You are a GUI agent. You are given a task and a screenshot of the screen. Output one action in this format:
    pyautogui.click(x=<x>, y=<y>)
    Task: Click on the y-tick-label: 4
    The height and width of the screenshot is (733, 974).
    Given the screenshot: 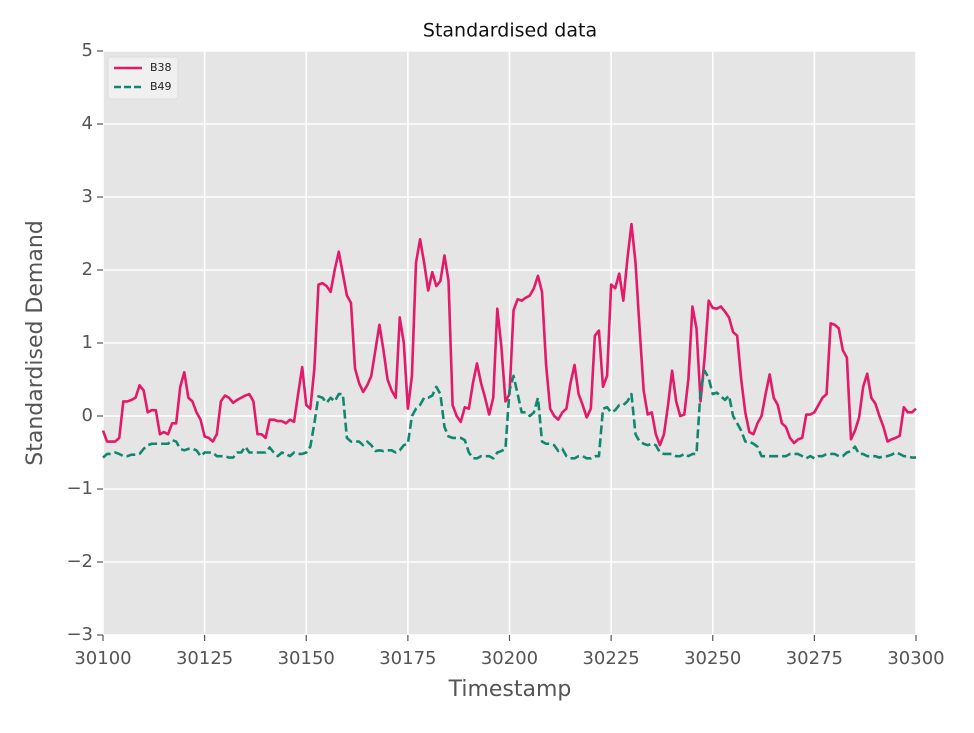 What is the action you would take?
    pyautogui.click(x=87, y=123)
    